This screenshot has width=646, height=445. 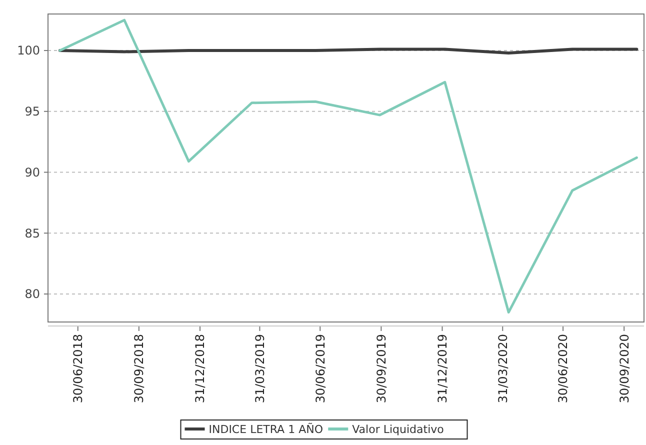 What do you see at coordinates (624, 369) in the screenshot?
I see `x-tick-label: 30/09/2020` at bounding box center [624, 369].